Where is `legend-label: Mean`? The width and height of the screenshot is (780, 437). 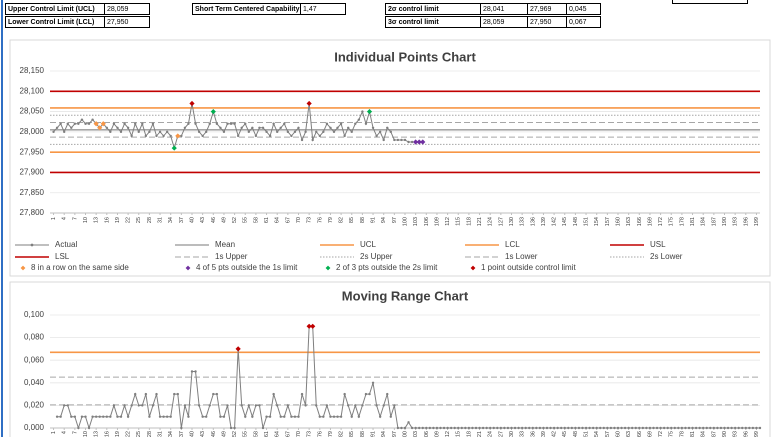
legend-label: Mean is located at coordinates (225, 244).